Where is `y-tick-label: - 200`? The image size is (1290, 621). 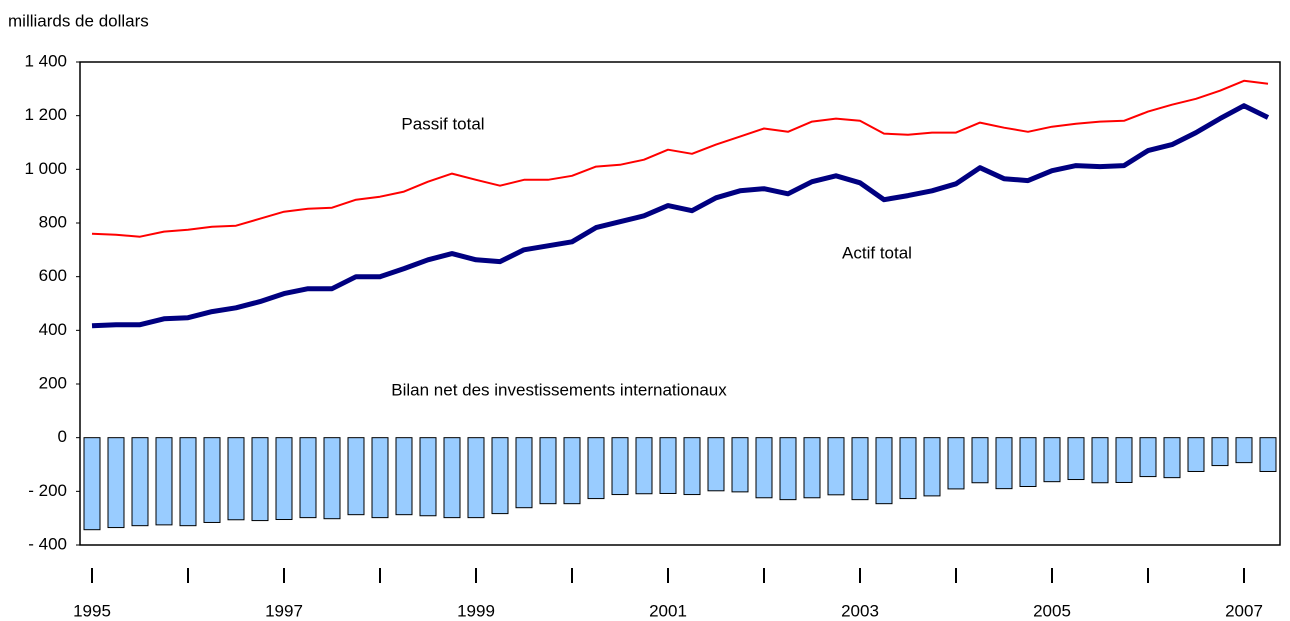
y-tick-label: - 200 is located at coordinates (47, 490).